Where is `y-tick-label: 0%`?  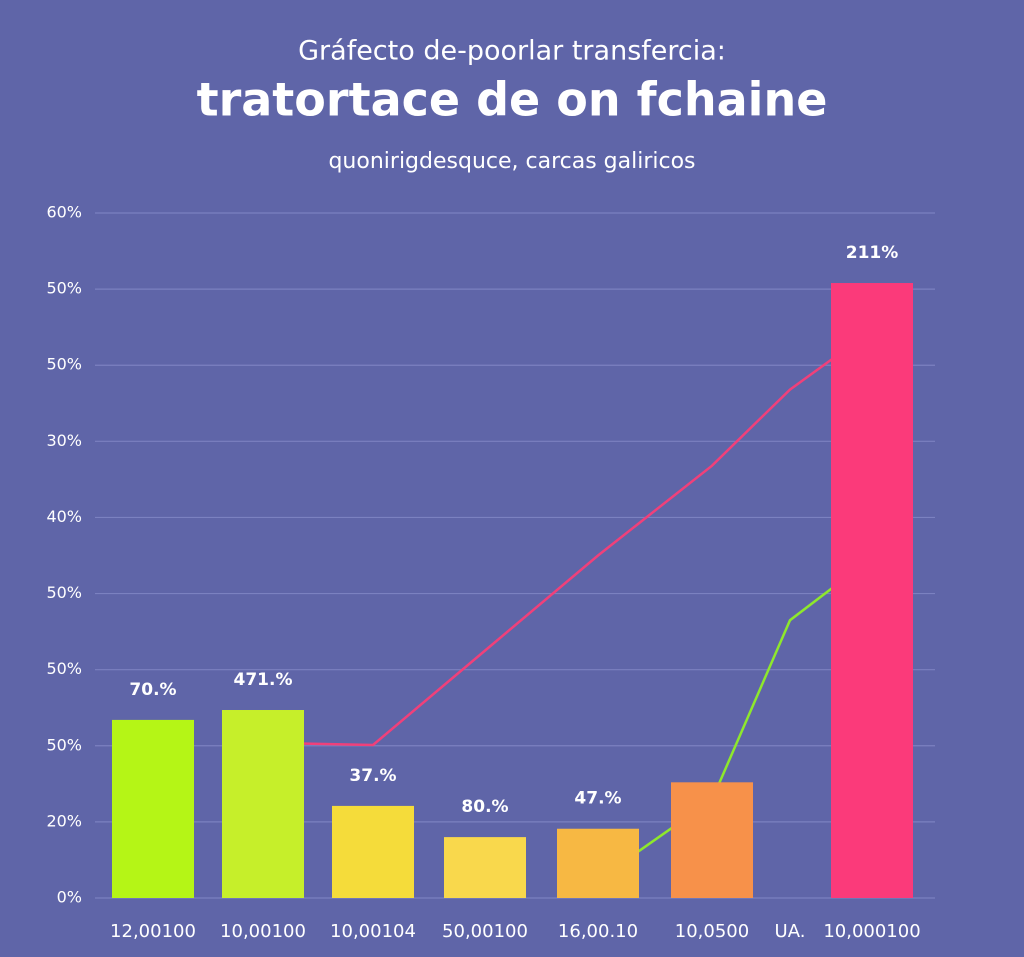
y-tick-label: 0% is located at coordinates (69, 897).